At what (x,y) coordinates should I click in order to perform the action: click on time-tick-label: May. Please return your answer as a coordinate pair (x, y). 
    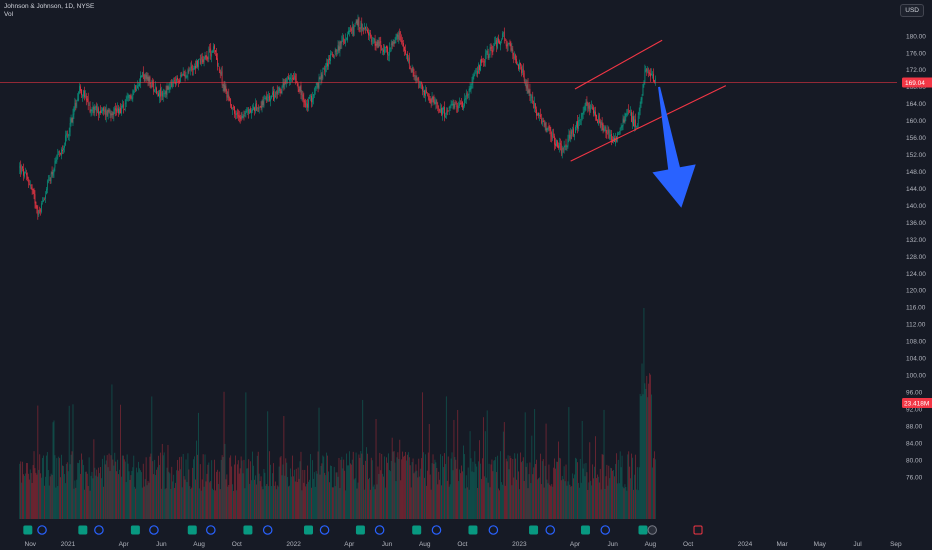
    Looking at the image, I should click on (820, 544).